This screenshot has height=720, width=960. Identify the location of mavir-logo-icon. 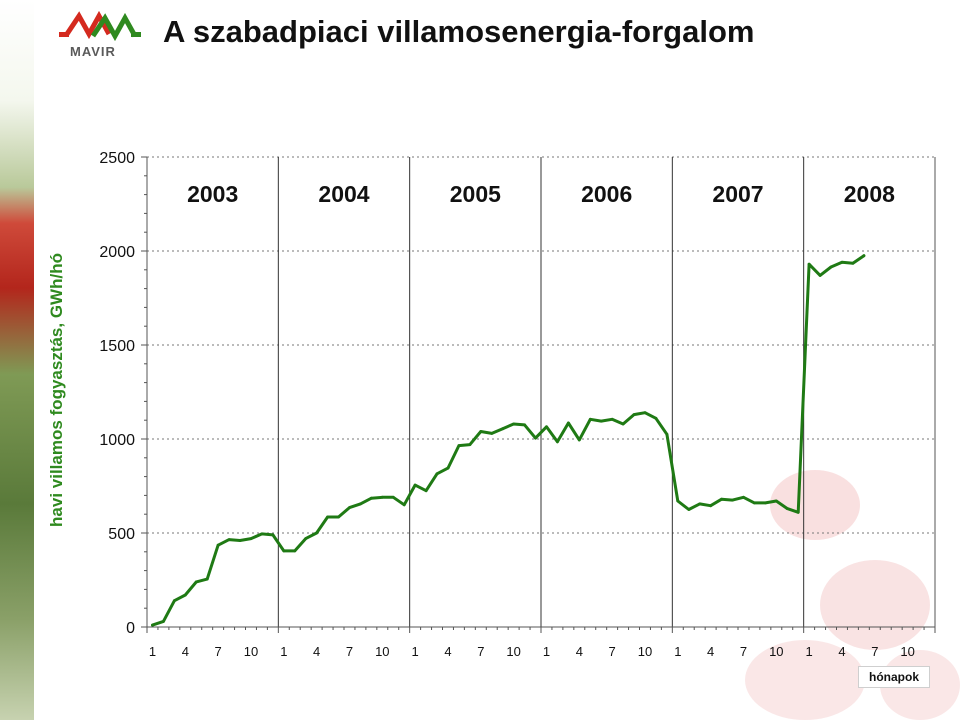
(100, 26).